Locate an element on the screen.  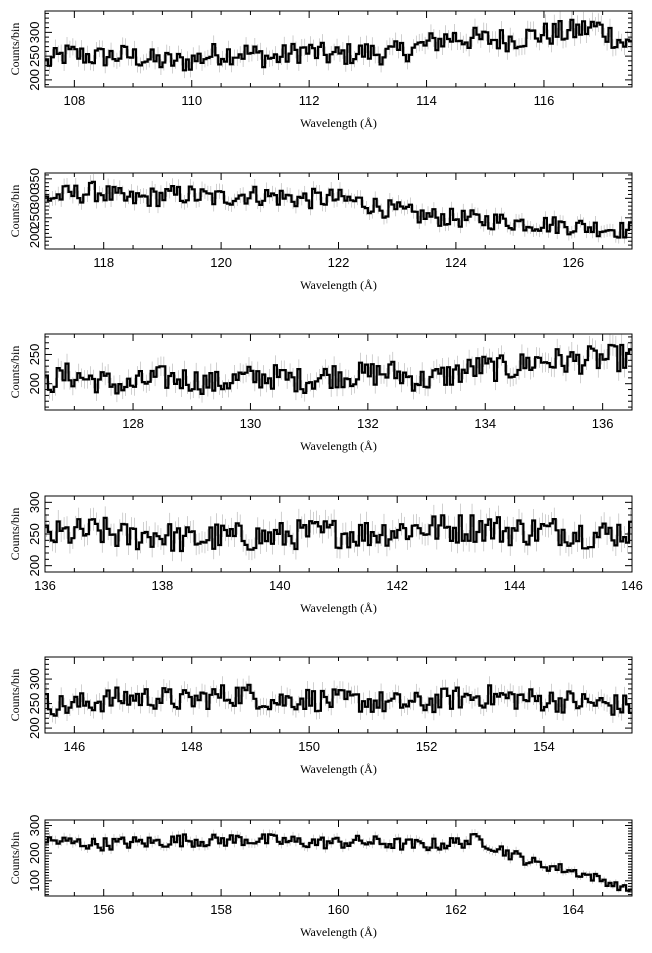
x-tick-label: 108 is located at coordinates (74, 100).